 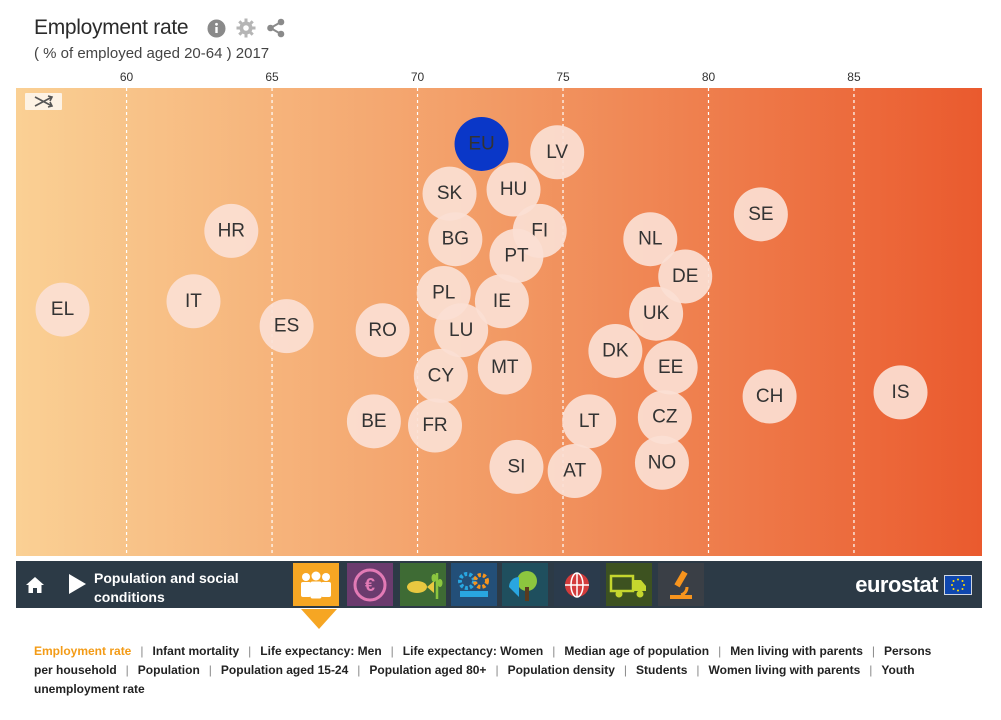 I want to click on bubble-lu: LU, so click(x=461, y=330).